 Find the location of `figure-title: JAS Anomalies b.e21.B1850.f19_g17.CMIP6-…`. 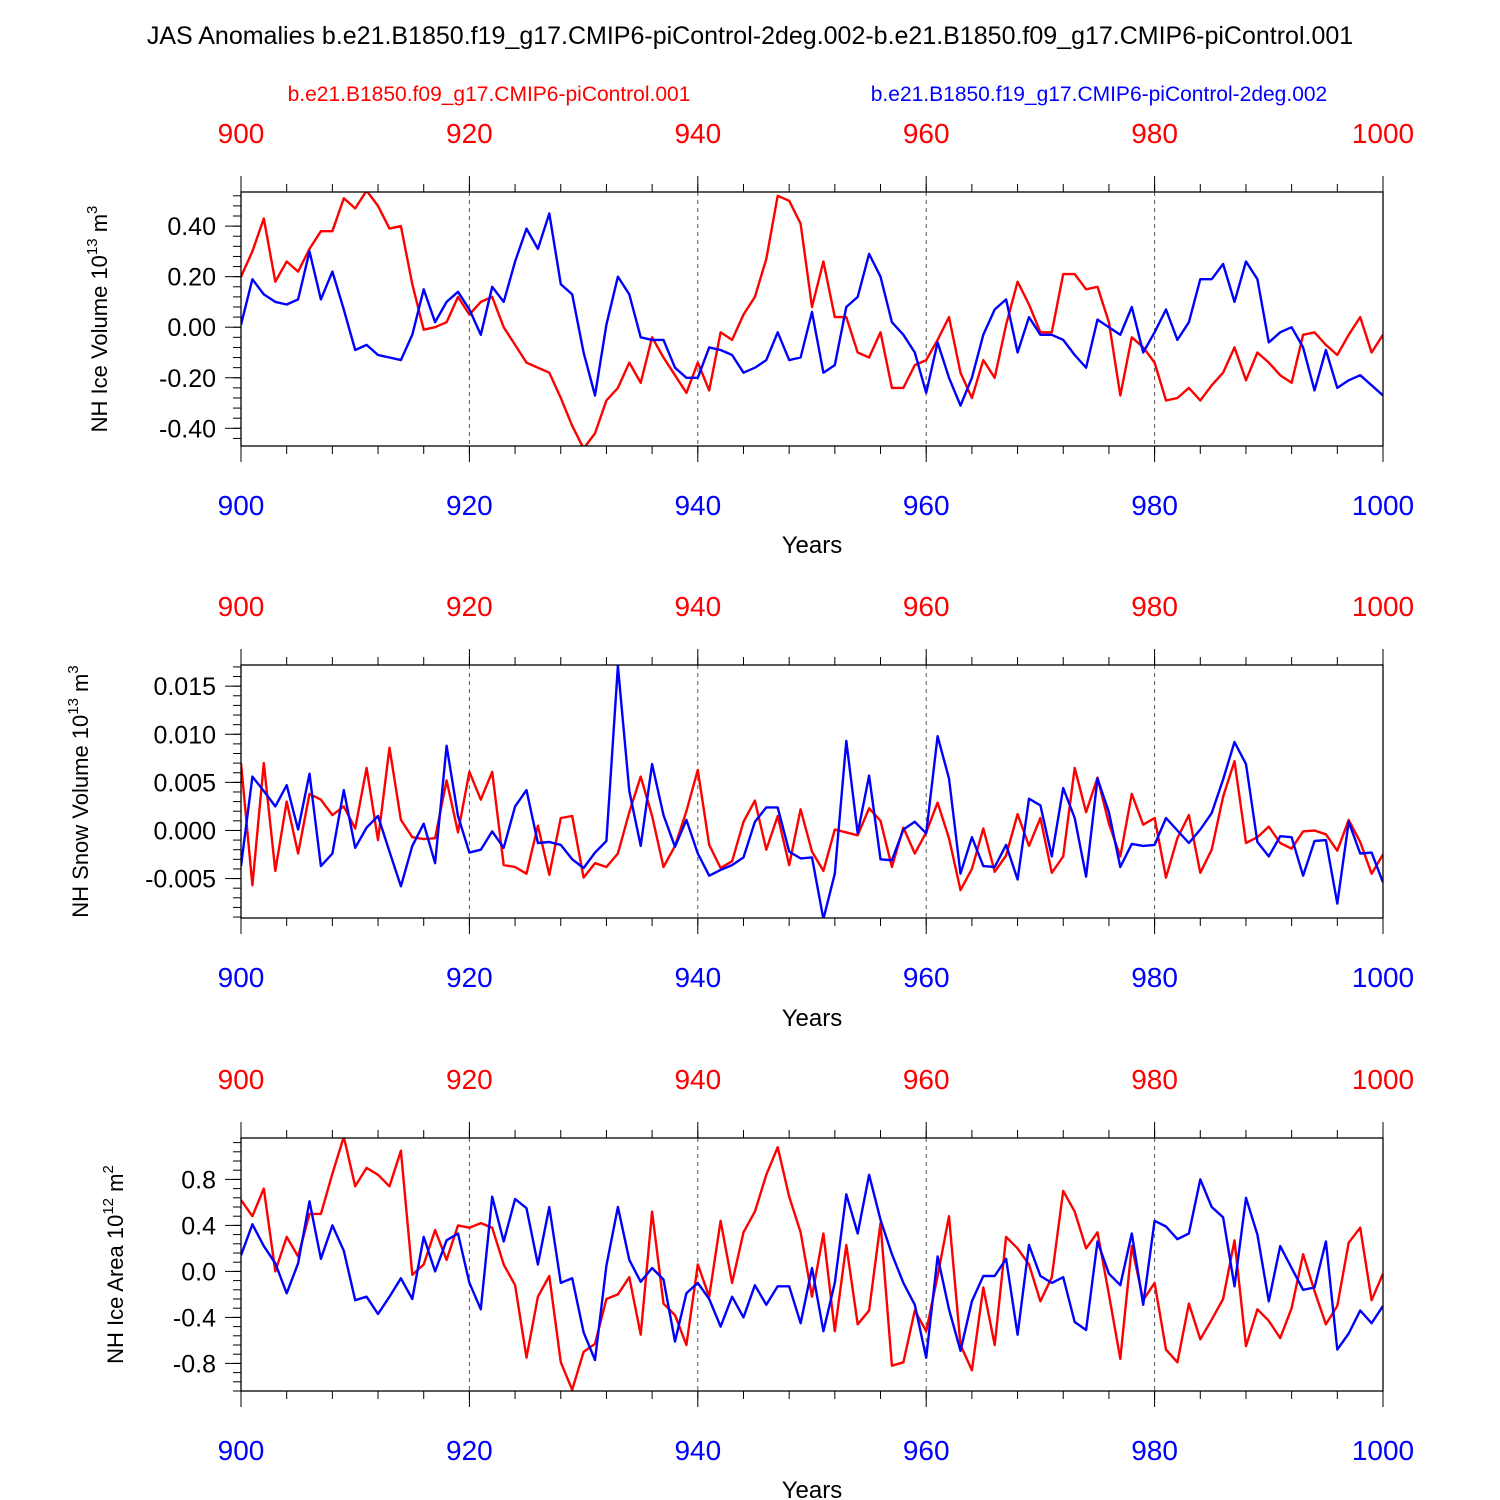

figure-title: JAS Anomalies b.e21.B1850.f19_g17.CMIP6-… is located at coordinates (750, 36).